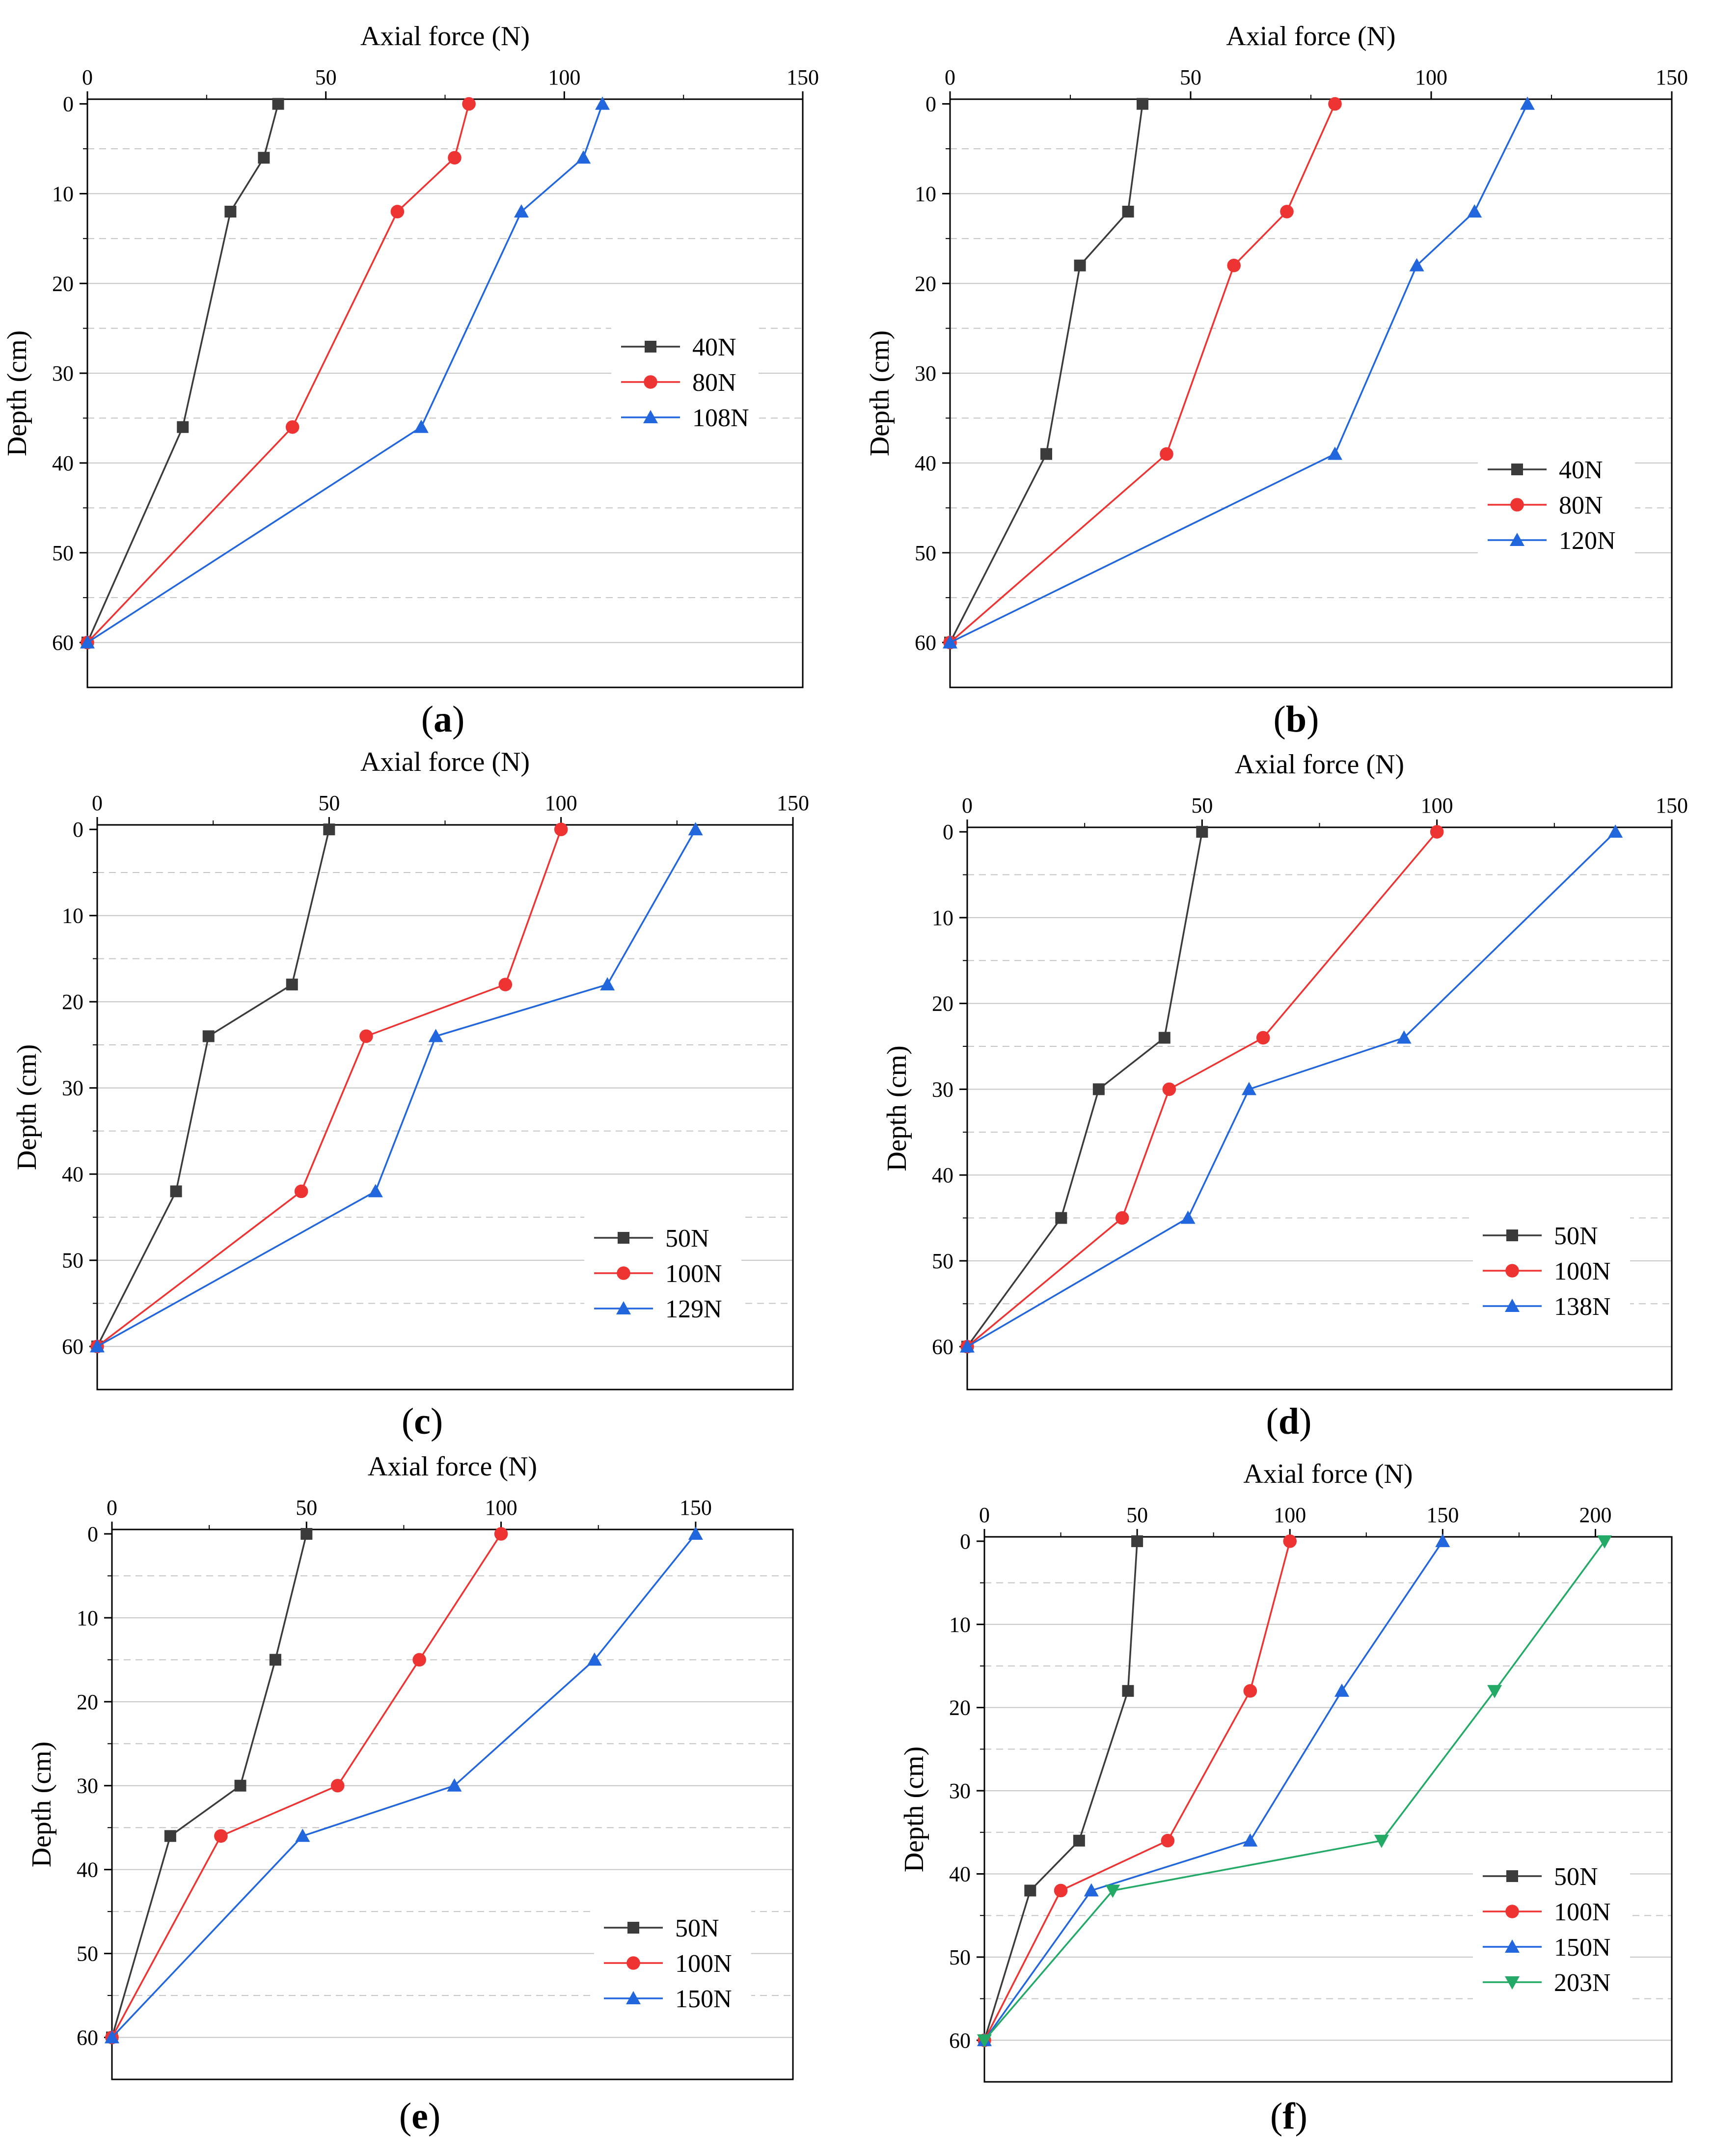  What do you see at coordinates (1291, 1088) in the screenshot?
I see `series-138N` at bounding box center [1291, 1088].